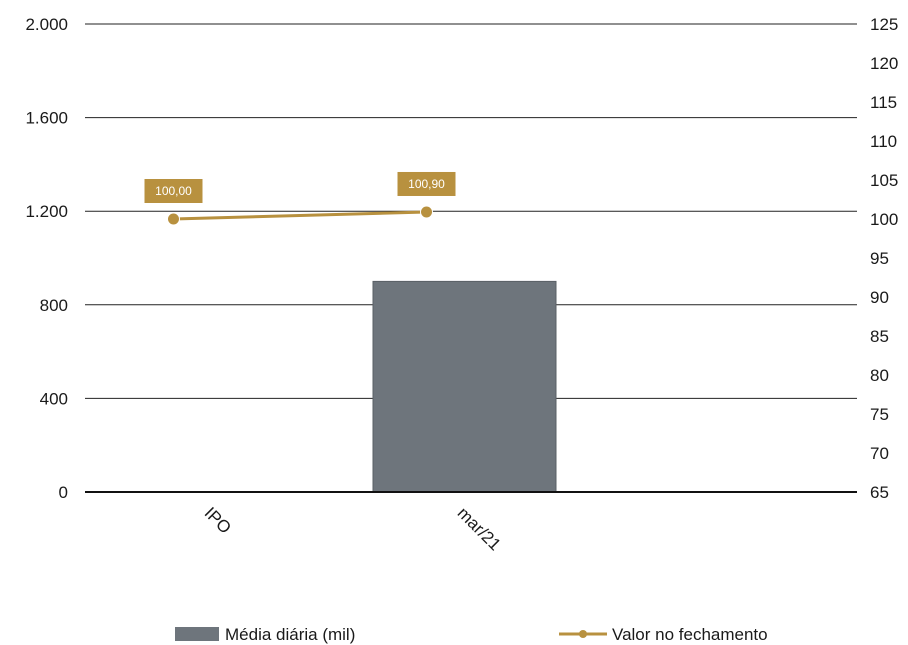 The width and height of the screenshot is (908, 645). What do you see at coordinates (46, 118) in the screenshot?
I see `left-tick-label: 1.600` at bounding box center [46, 118].